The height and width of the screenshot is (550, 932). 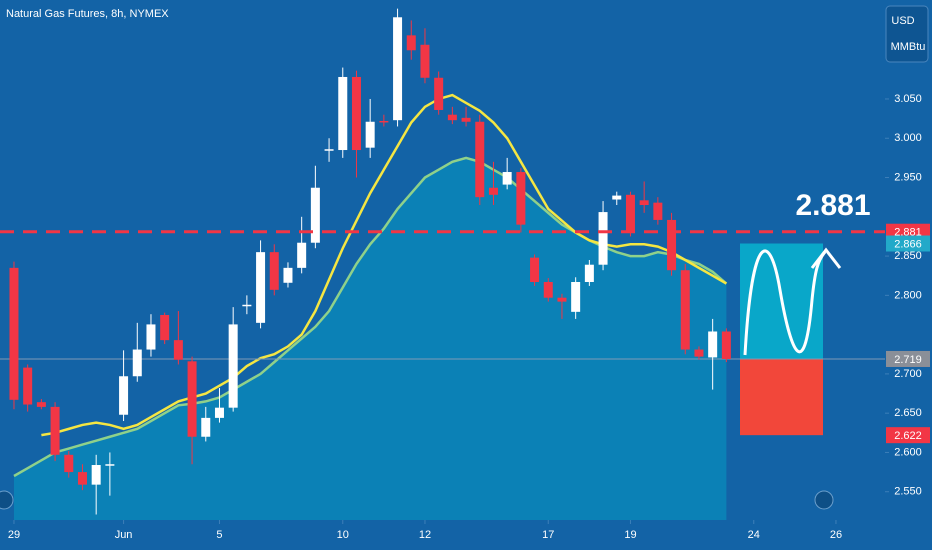 What do you see at coordinates (343, 535) in the screenshot?
I see `x-tick-label: 10` at bounding box center [343, 535].